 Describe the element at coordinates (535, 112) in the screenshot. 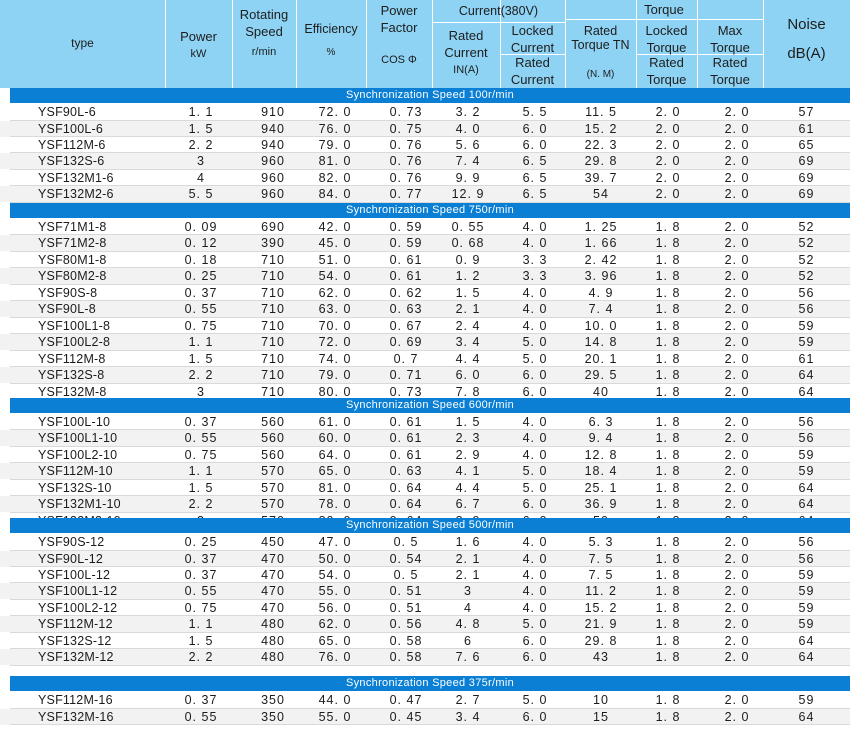

I see `cell-locked-current: 5. 5` at that location.